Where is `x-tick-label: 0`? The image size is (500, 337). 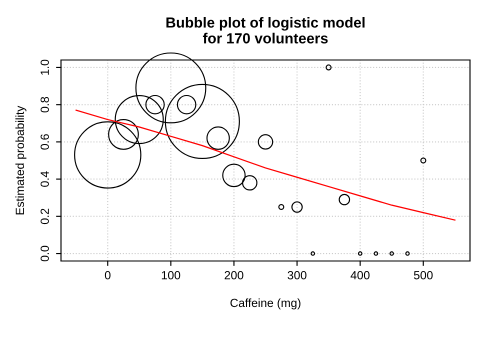
x-tick-label: 0 is located at coordinates (107, 275).